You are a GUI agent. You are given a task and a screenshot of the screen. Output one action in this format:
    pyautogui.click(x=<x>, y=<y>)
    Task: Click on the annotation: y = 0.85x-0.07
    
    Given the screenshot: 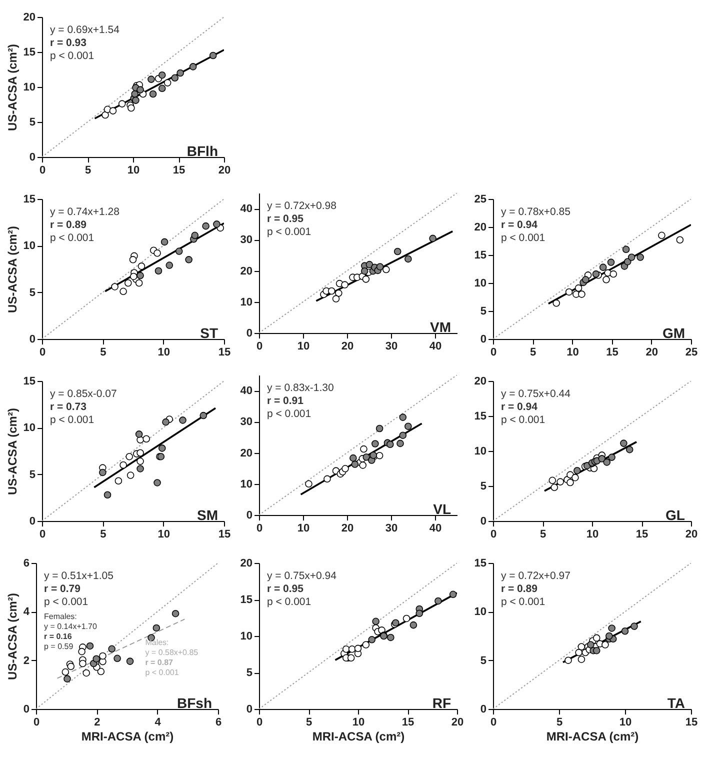 What is the action you would take?
    pyautogui.click(x=83, y=394)
    